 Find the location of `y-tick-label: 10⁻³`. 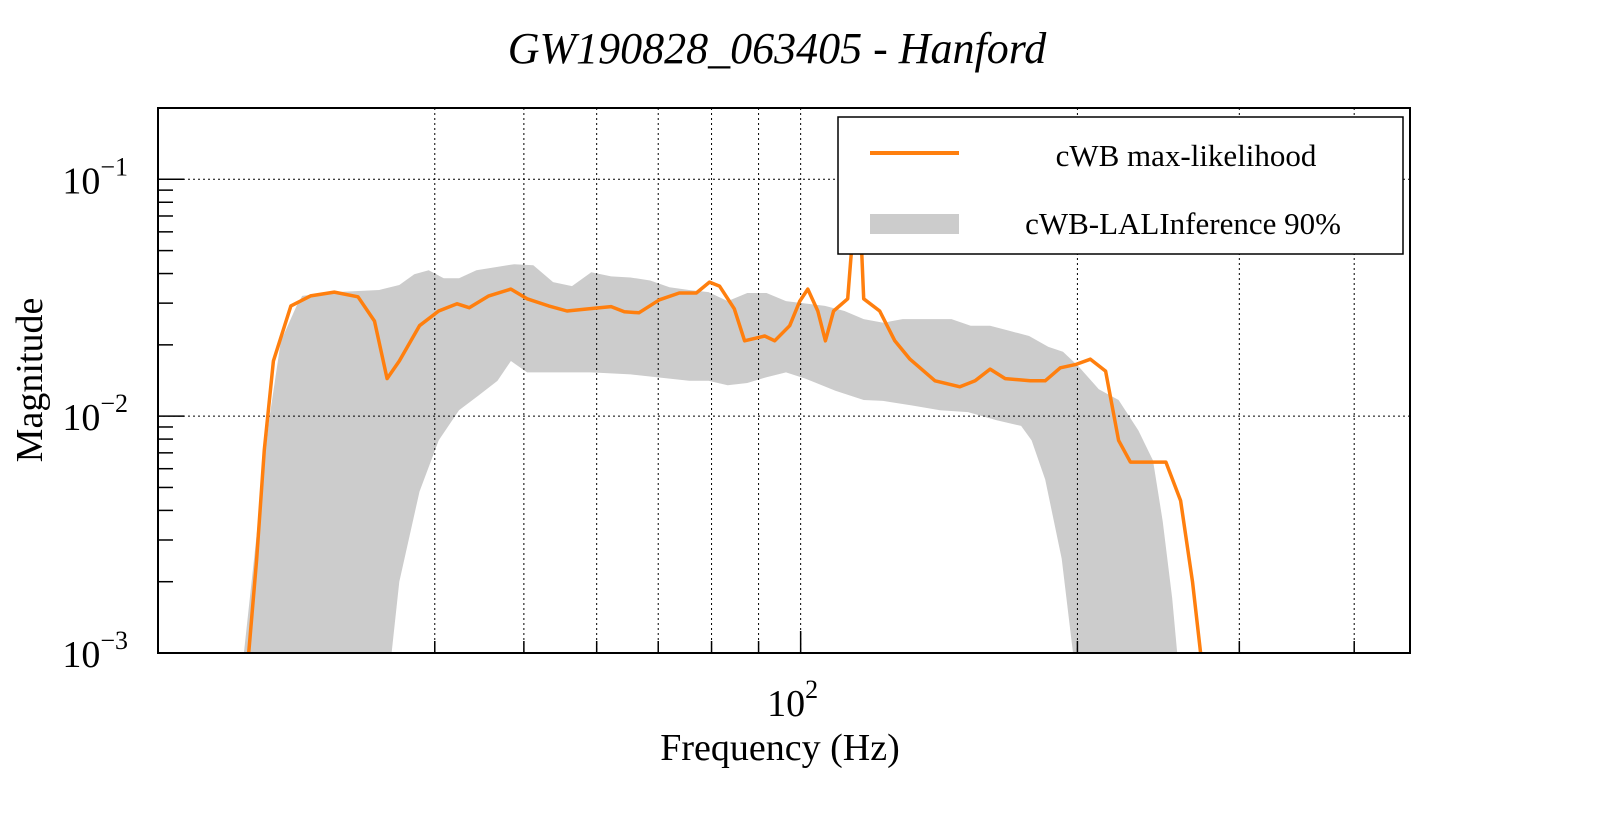

y-tick-label: 10⁻³ is located at coordinates (95, 651).